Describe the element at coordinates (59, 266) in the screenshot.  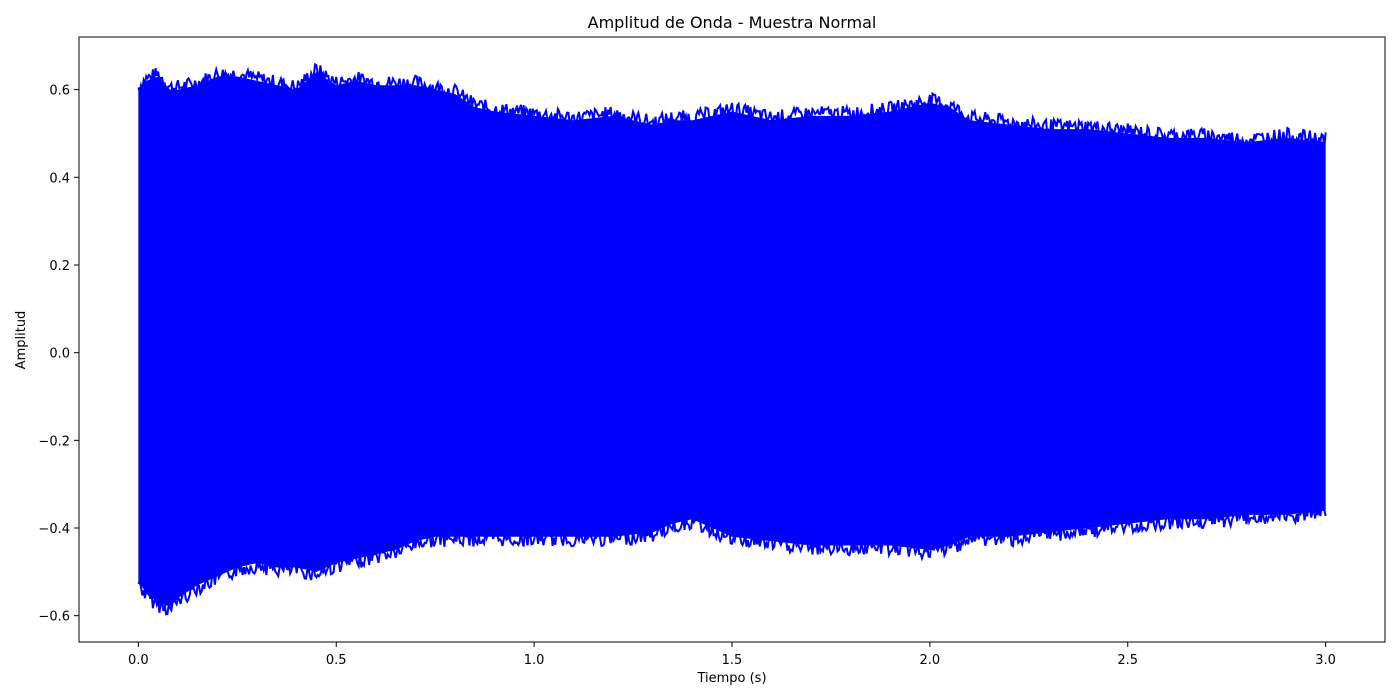
I see `y-tick-label: 0.2` at that location.